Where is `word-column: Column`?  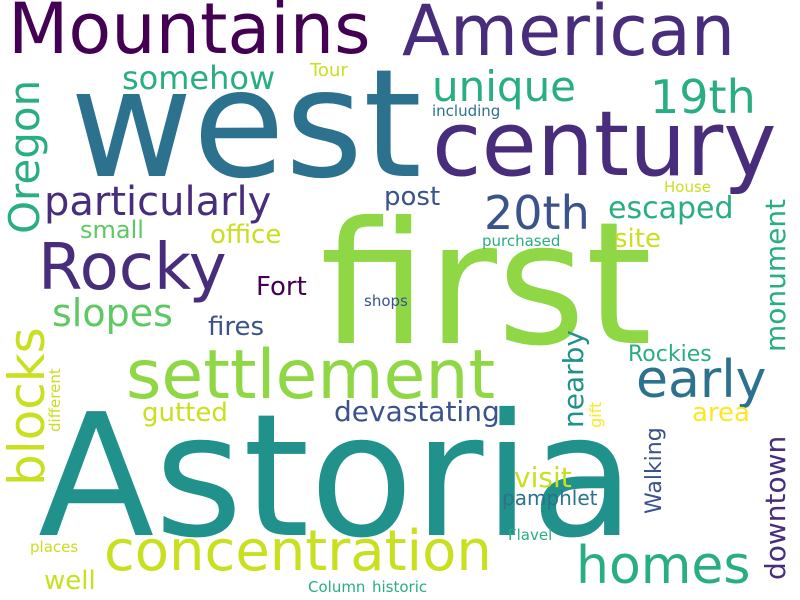 word-column: Column is located at coordinates (337, 587).